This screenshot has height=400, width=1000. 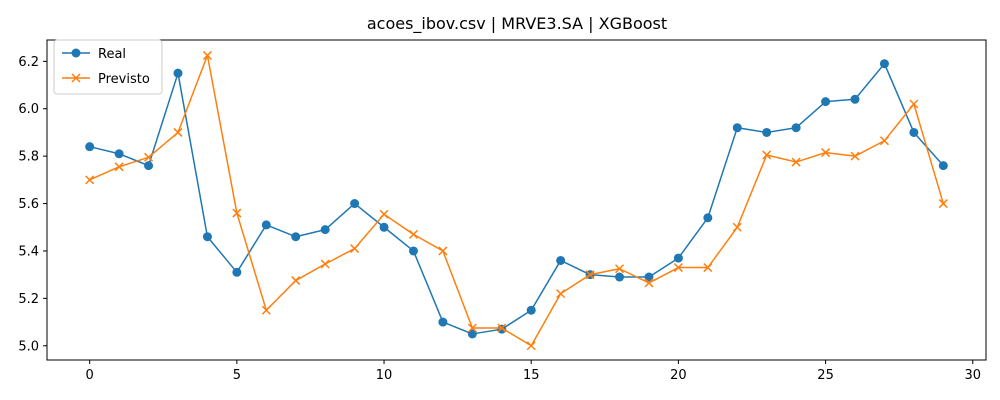 What do you see at coordinates (28, 109) in the screenshot?
I see `y-tick-label: 6.0` at bounding box center [28, 109].